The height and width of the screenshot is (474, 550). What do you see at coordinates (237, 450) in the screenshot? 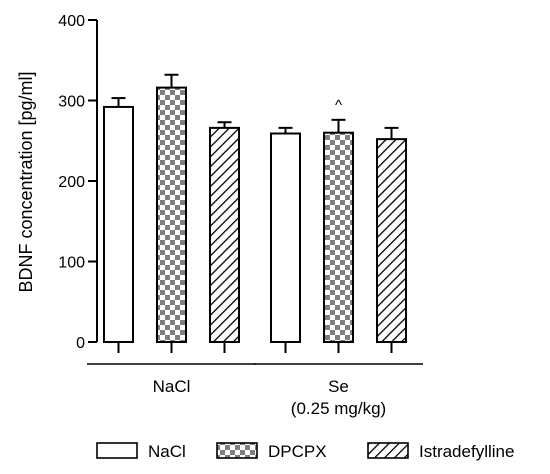
I see `legend-swatch-dpcpx` at bounding box center [237, 450].